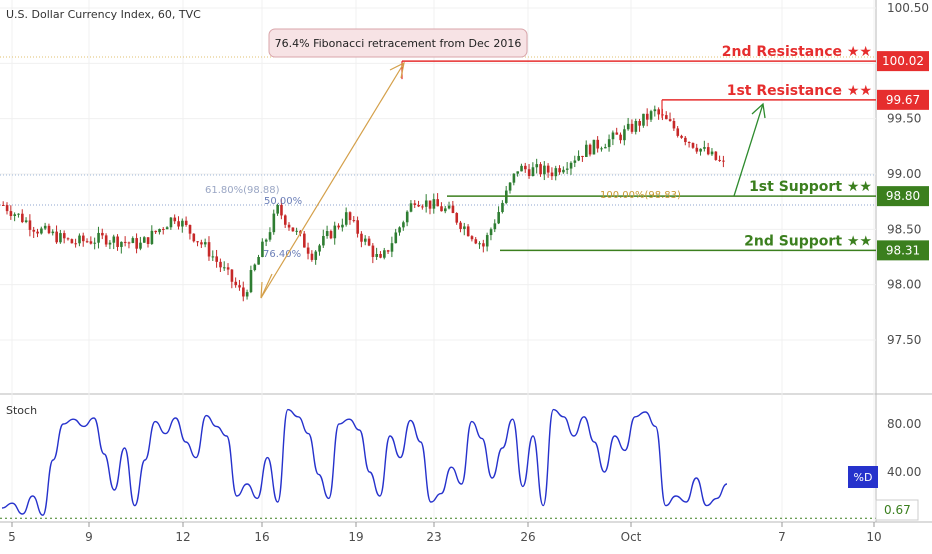 This screenshot has height=554, width=932. What do you see at coordinates (182, 537) in the screenshot?
I see `time-tick-label: 12` at bounding box center [182, 537].